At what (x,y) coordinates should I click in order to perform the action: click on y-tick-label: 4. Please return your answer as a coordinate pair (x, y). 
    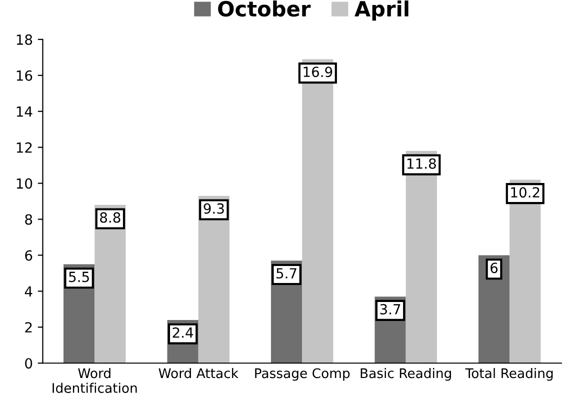
    Looking at the image, I should click on (28, 291).